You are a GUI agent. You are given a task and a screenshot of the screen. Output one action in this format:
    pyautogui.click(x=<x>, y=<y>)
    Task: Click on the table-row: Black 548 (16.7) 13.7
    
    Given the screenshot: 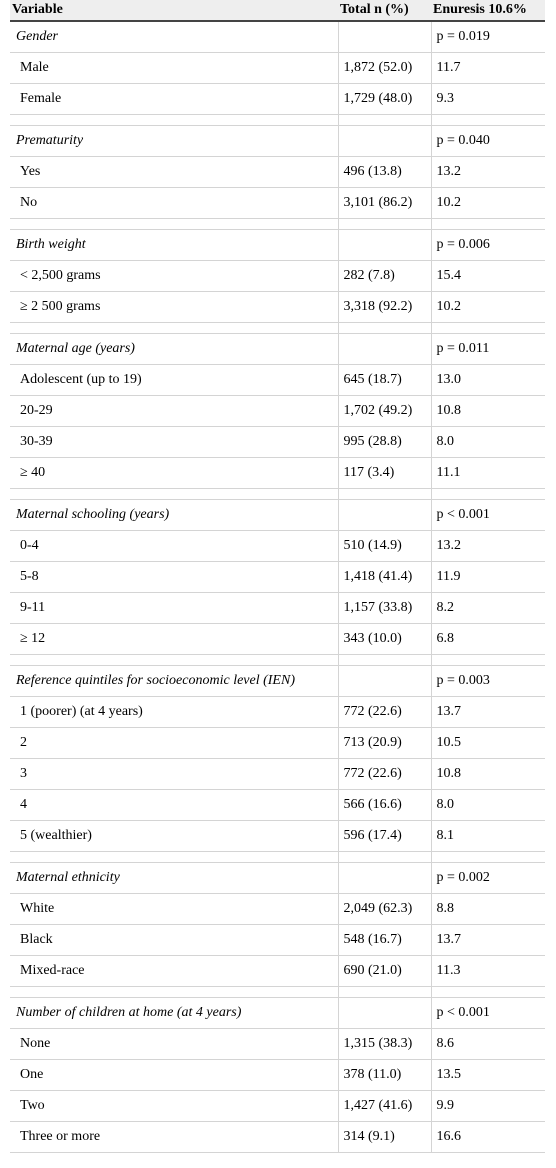 What is the action you would take?
    pyautogui.click(x=277, y=940)
    